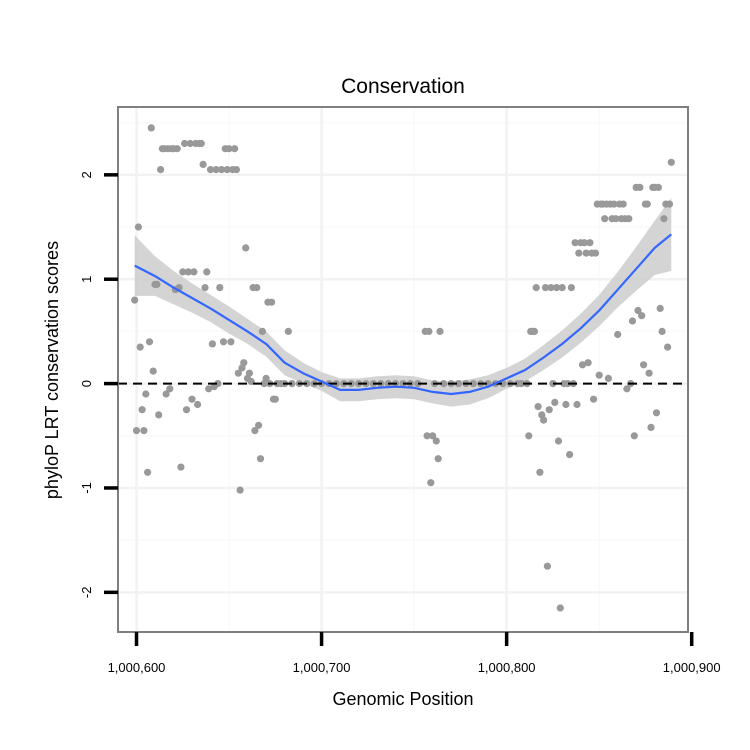  What do you see at coordinates (86, 488) in the screenshot?
I see `y-tick-label: -1` at bounding box center [86, 488].